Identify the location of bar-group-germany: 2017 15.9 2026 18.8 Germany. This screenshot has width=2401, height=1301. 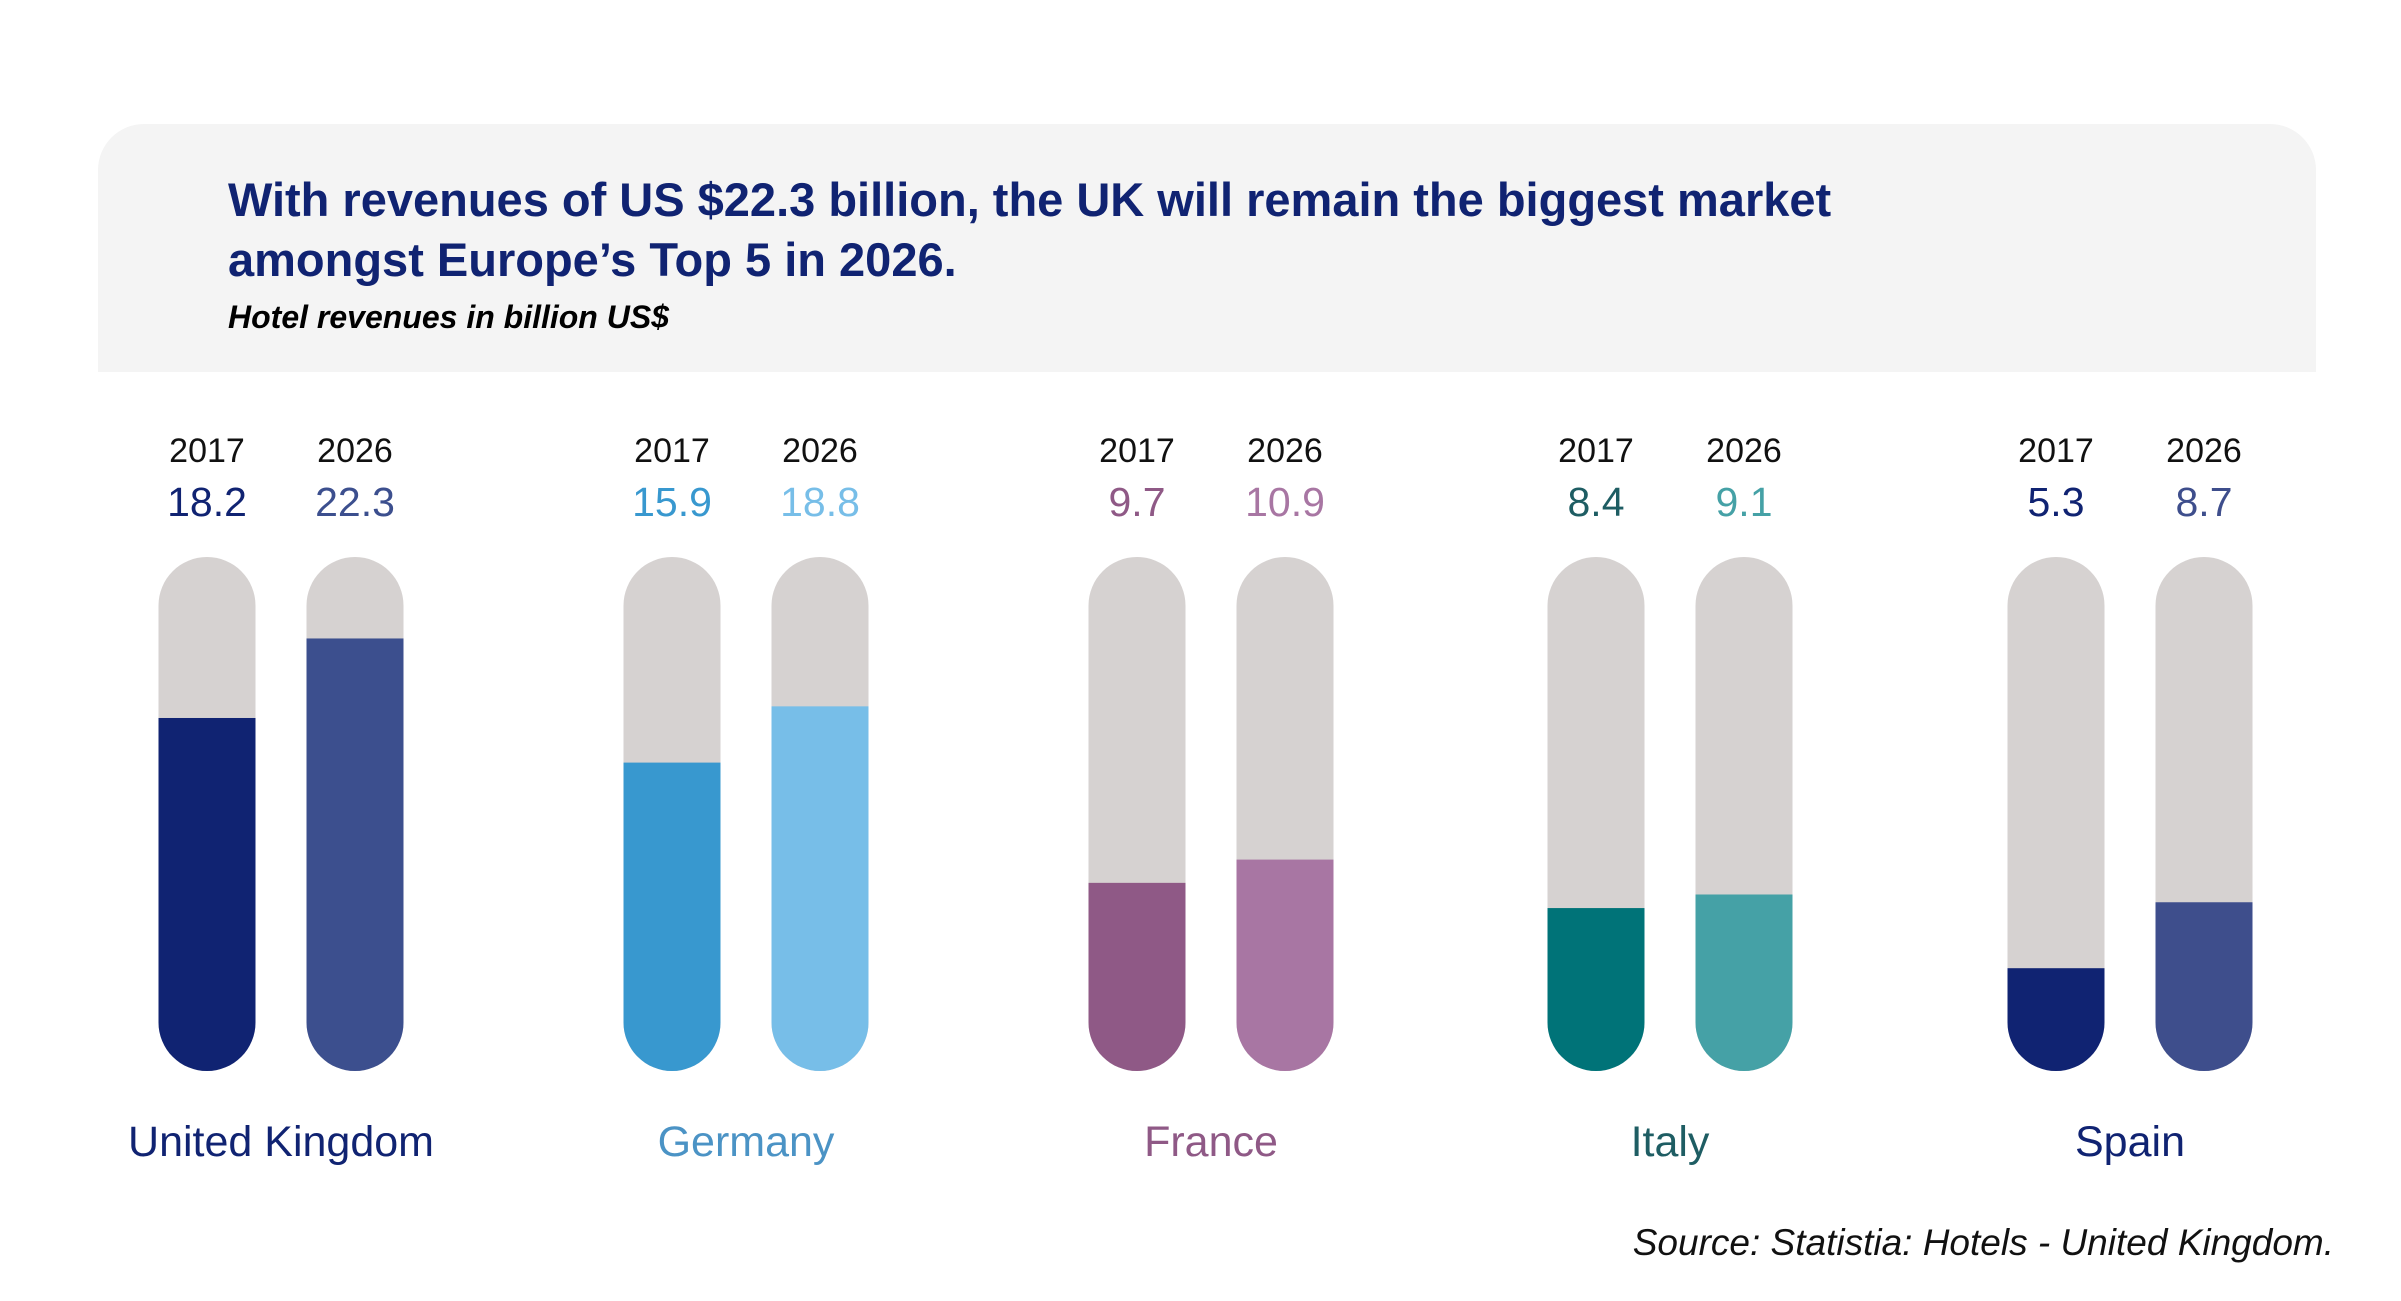
(746, 799).